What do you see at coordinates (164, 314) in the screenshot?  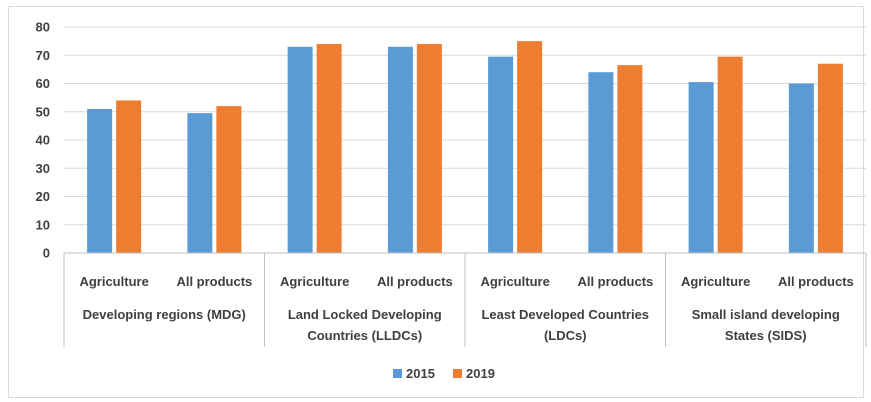 I see `group-label: Developing regions (MDG)` at bounding box center [164, 314].